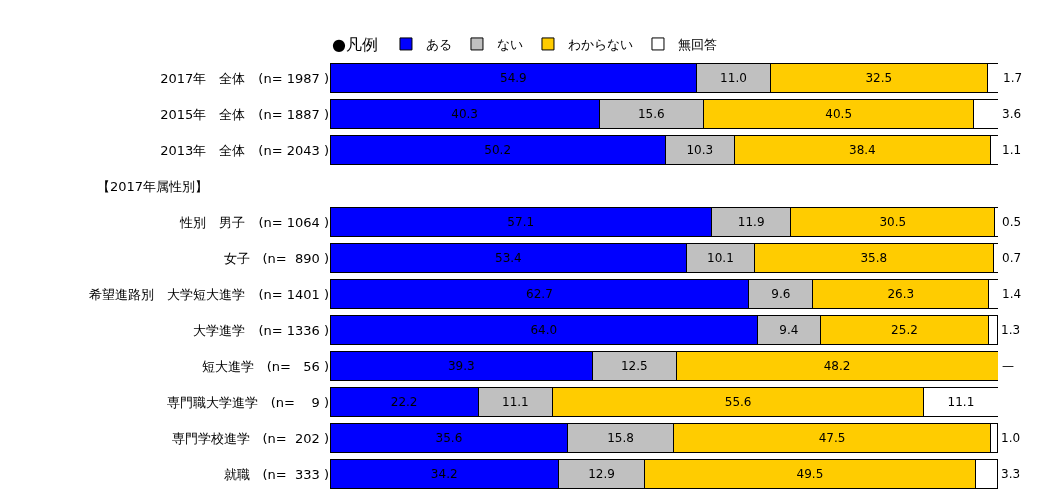 The width and height of the screenshot is (1038, 502). What do you see at coordinates (893, 222) in the screenshot?
I see `data-label: 30.5` at bounding box center [893, 222].